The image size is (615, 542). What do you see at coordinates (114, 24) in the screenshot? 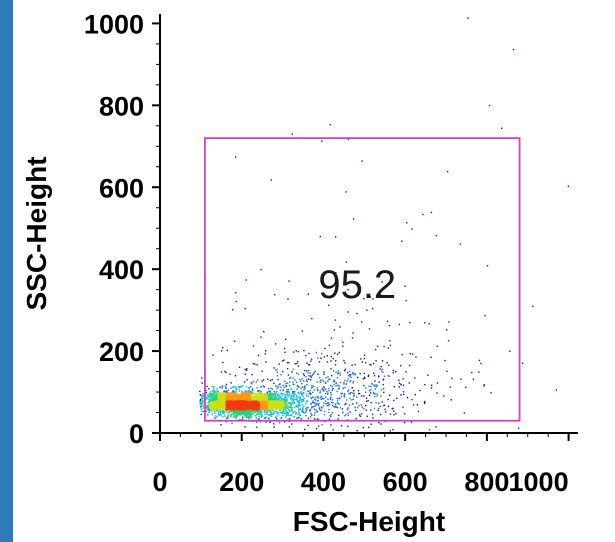
I see `y-tick-label: 1000` at bounding box center [114, 24].